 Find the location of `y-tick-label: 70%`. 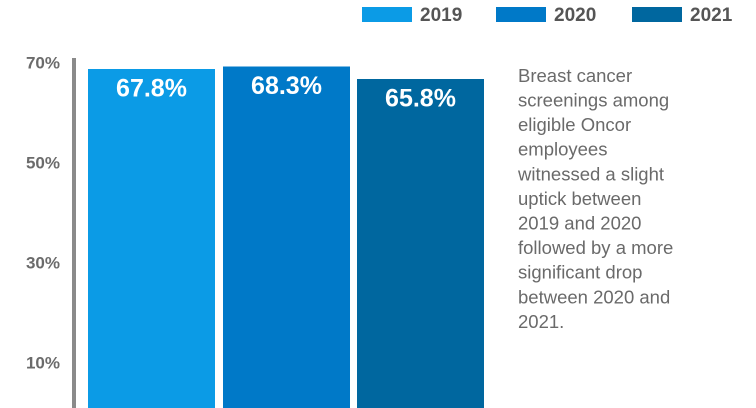

y-tick-label: 70% is located at coordinates (43, 62).